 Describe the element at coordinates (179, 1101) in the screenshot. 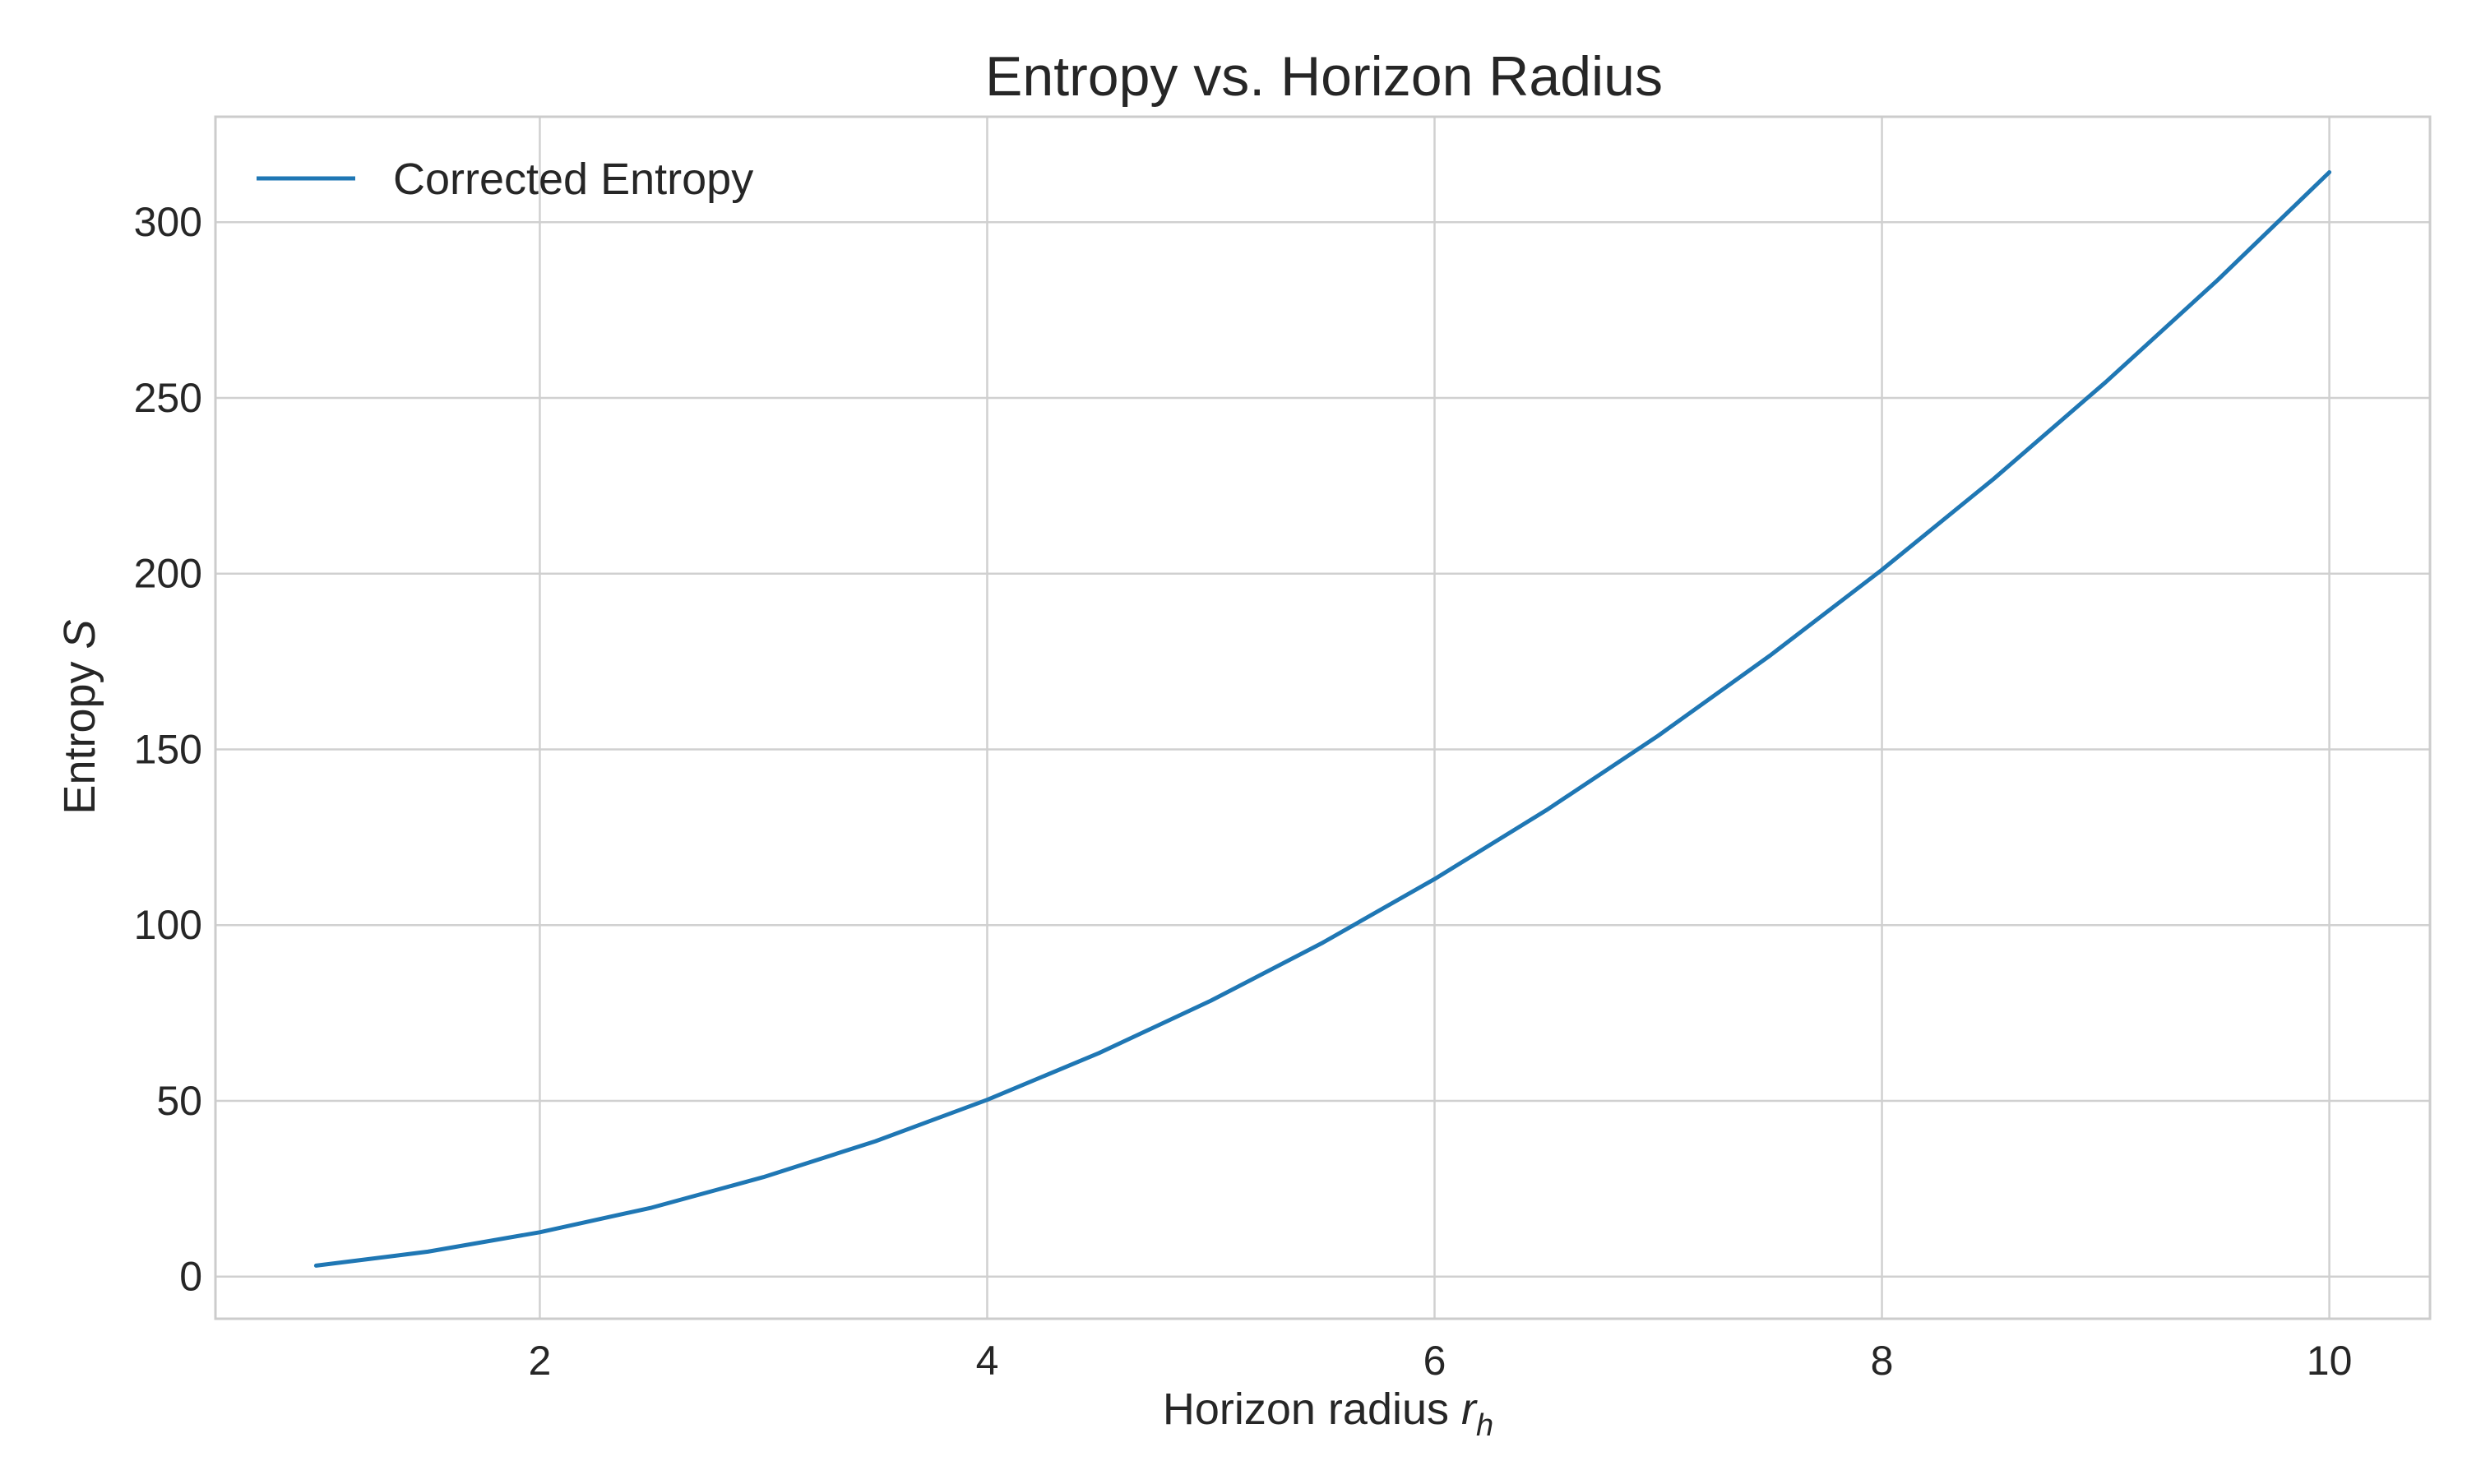

I see `y-tick-label-50: 50` at that location.